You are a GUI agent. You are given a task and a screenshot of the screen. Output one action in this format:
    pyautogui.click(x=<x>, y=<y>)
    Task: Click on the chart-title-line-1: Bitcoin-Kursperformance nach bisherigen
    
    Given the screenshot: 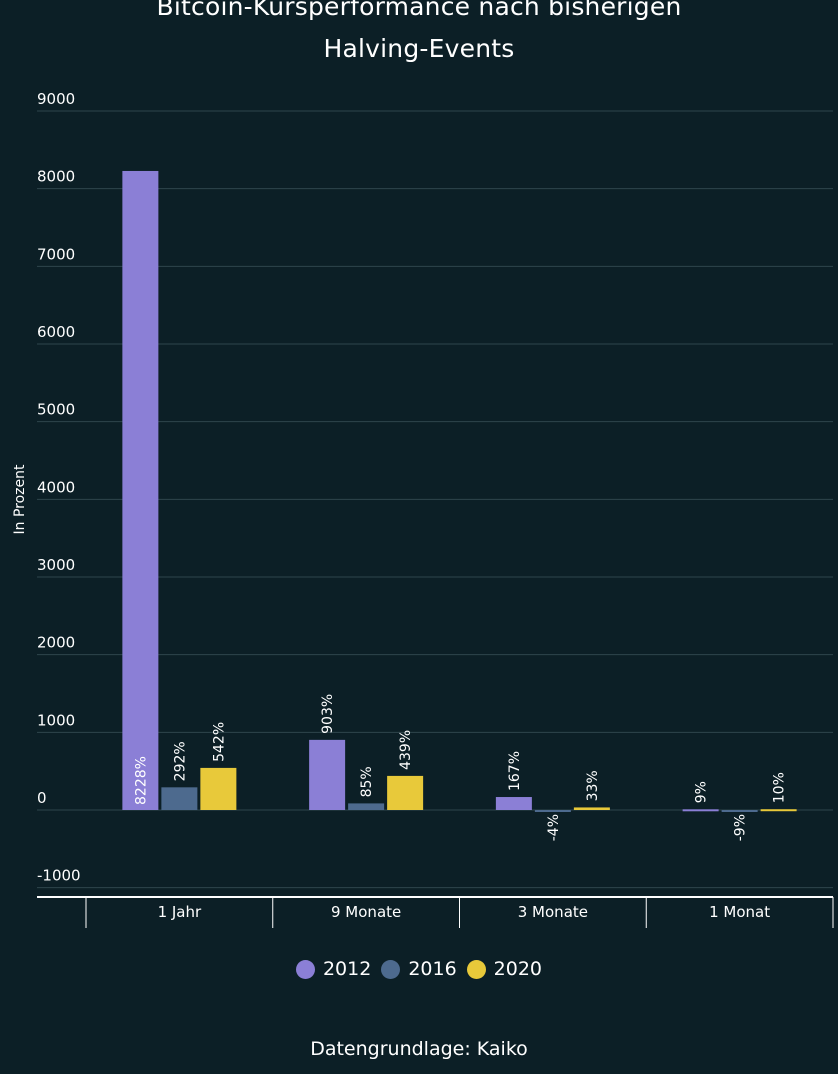 What is the action you would take?
    pyautogui.click(x=419, y=10)
    